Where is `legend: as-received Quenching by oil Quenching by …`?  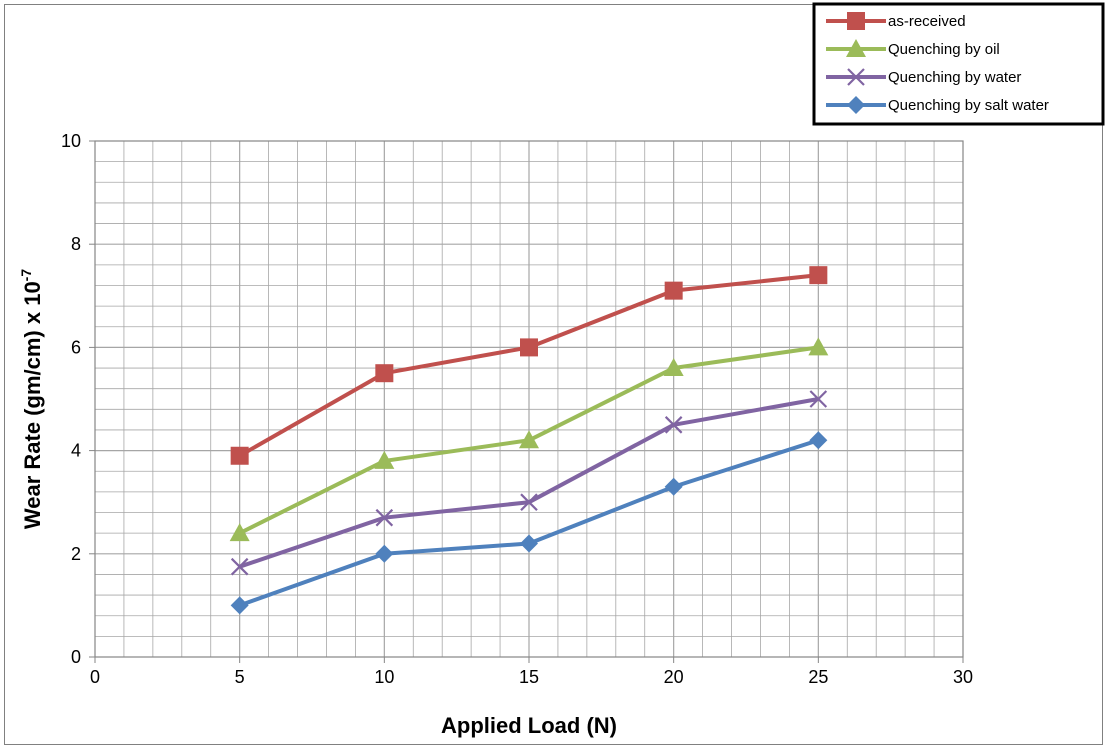 legend: as-received Quenching by oil Quenching by … is located at coordinates (958, 64).